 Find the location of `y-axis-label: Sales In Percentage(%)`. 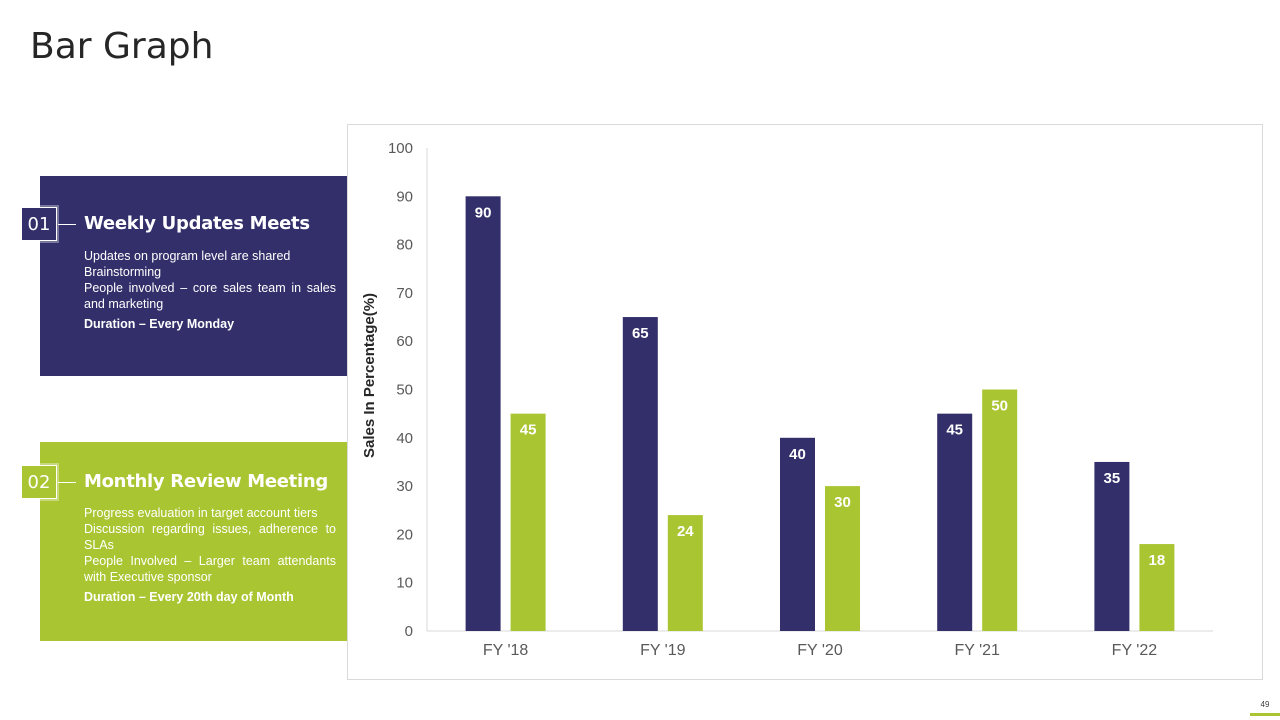

y-axis-label: Sales In Percentage(%) is located at coordinates (369, 375).